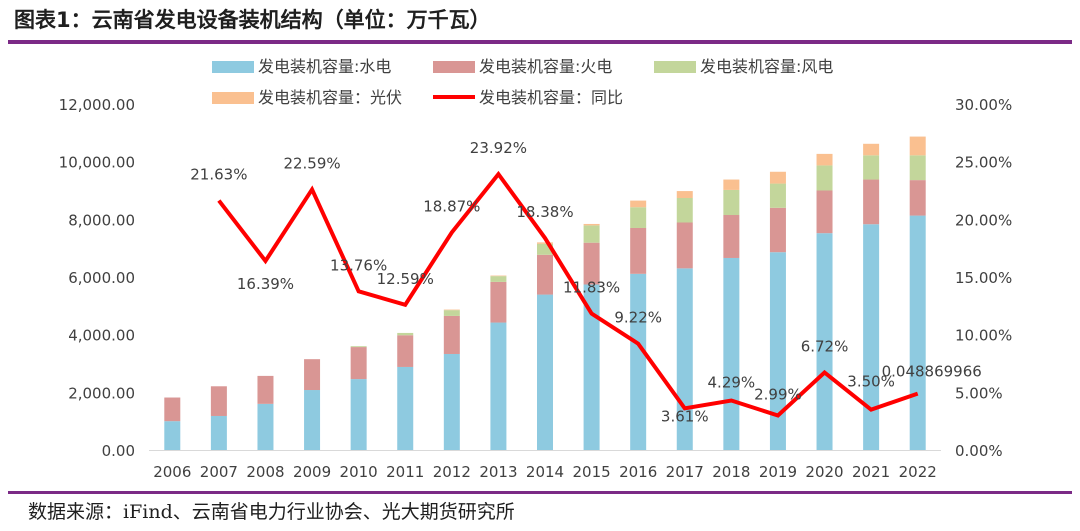 This screenshot has height=531, width=1080. I want to click on yoy-data-label: 16.39%, so click(265, 284).